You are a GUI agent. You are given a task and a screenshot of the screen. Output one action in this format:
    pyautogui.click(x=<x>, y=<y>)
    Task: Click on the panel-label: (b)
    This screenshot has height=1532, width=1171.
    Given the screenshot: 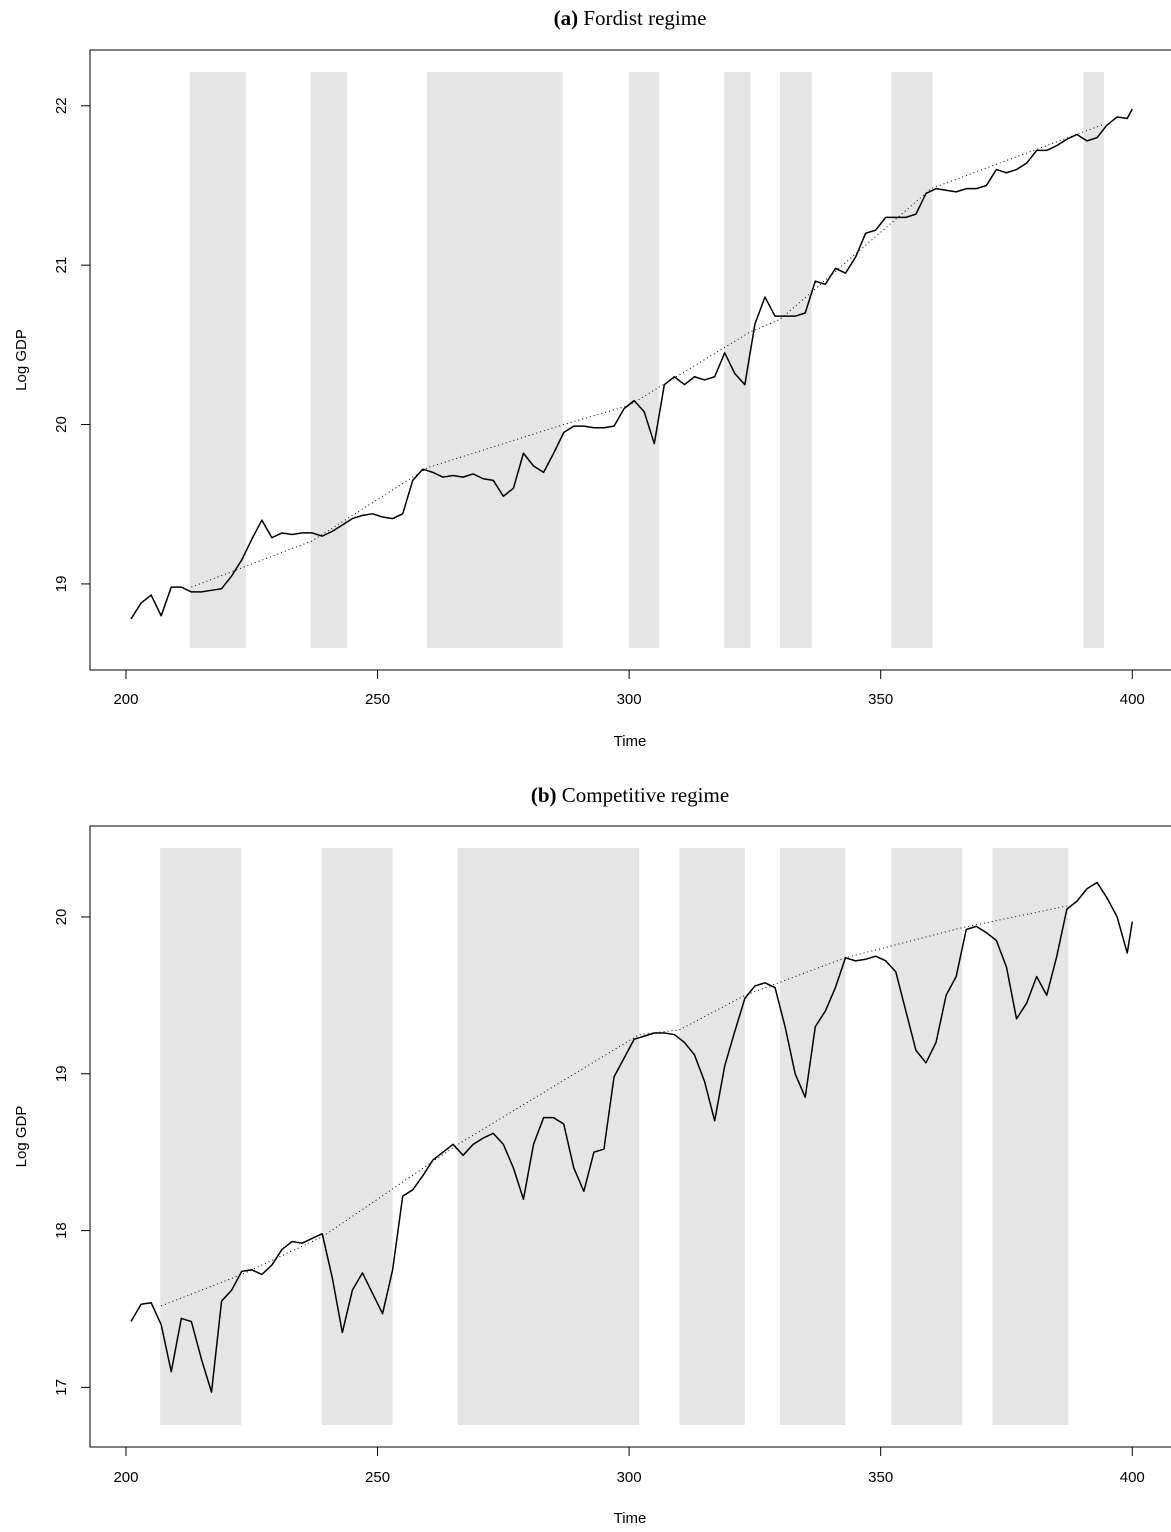 What is the action you would take?
    pyautogui.click(x=544, y=795)
    